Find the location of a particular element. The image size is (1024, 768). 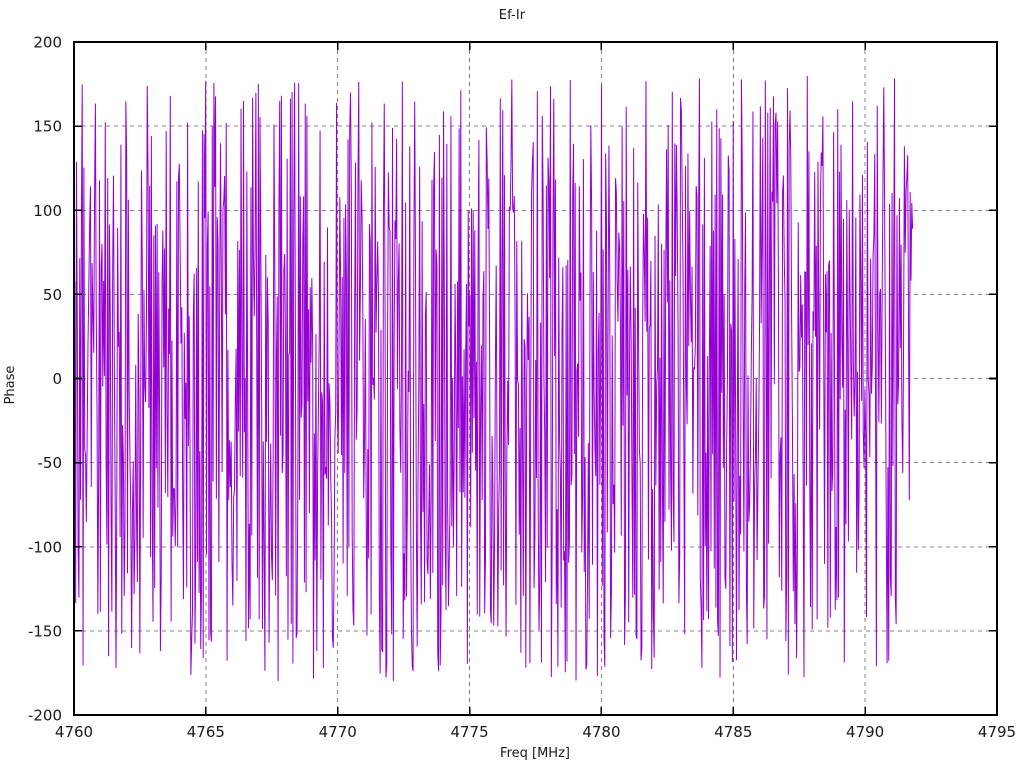

y-tick-label: 50 is located at coordinates (52, 295).